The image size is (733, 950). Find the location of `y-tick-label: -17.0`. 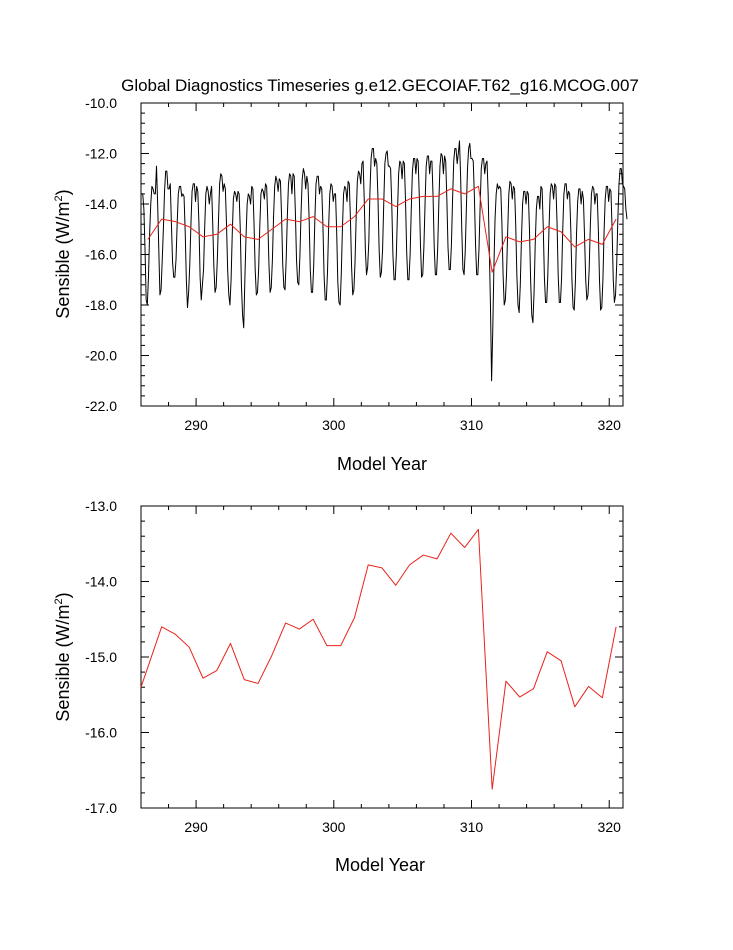

y-tick-label: -17.0 is located at coordinates (101, 808).